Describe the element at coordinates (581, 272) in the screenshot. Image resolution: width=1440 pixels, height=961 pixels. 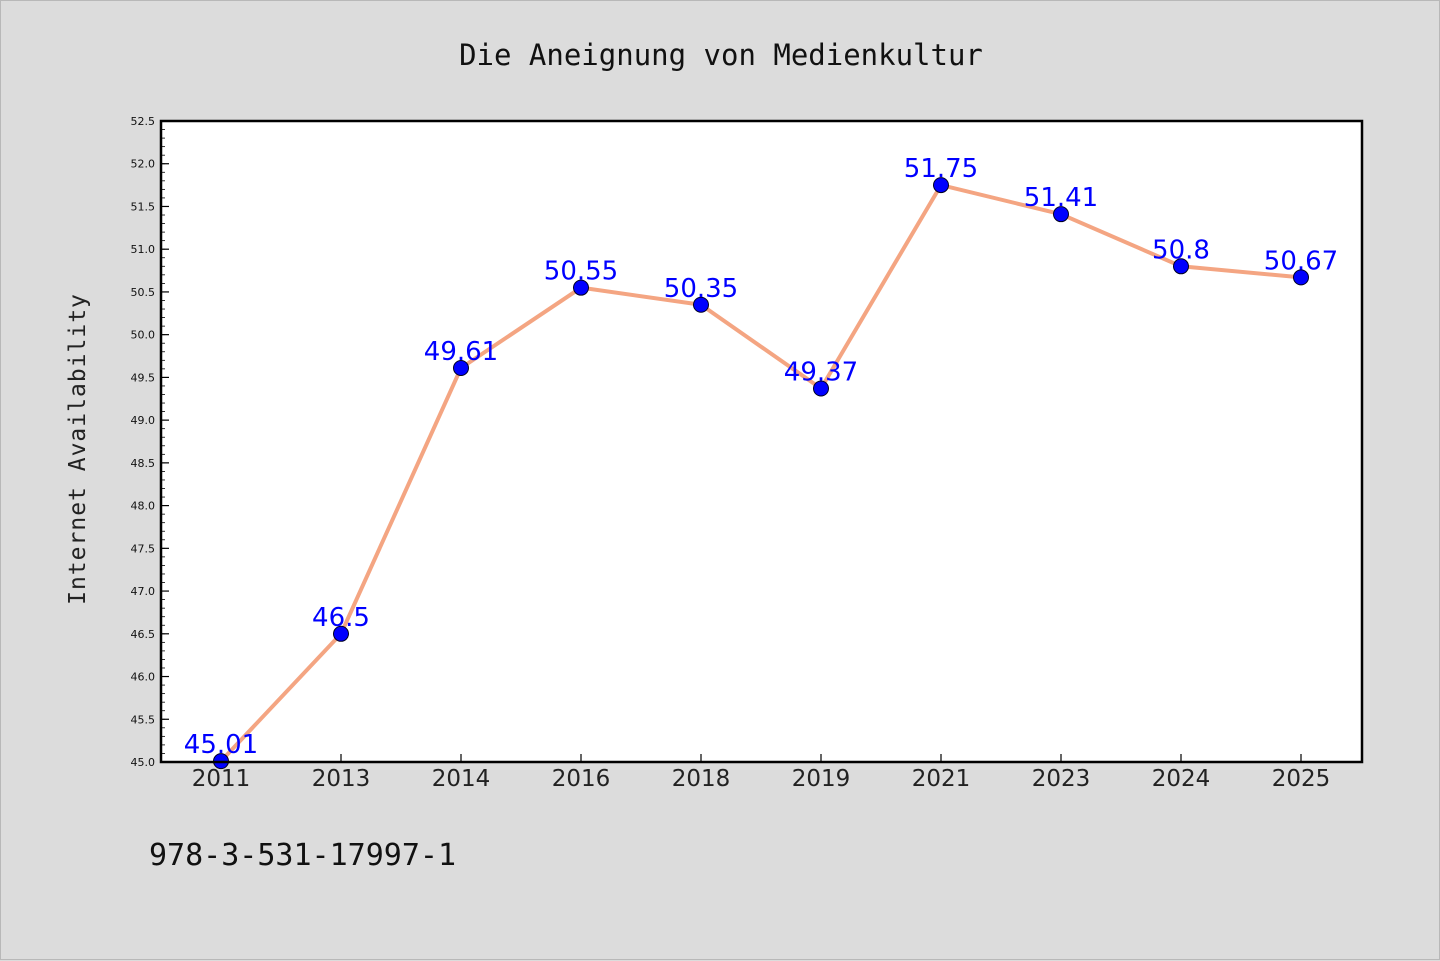
I see `data-value-label: 50.55` at that location.